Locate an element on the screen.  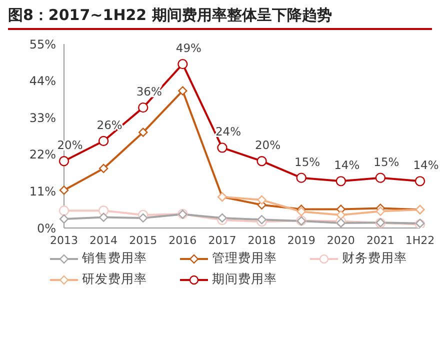
x-tick-label: 2015 is located at coordinates (143, 240).